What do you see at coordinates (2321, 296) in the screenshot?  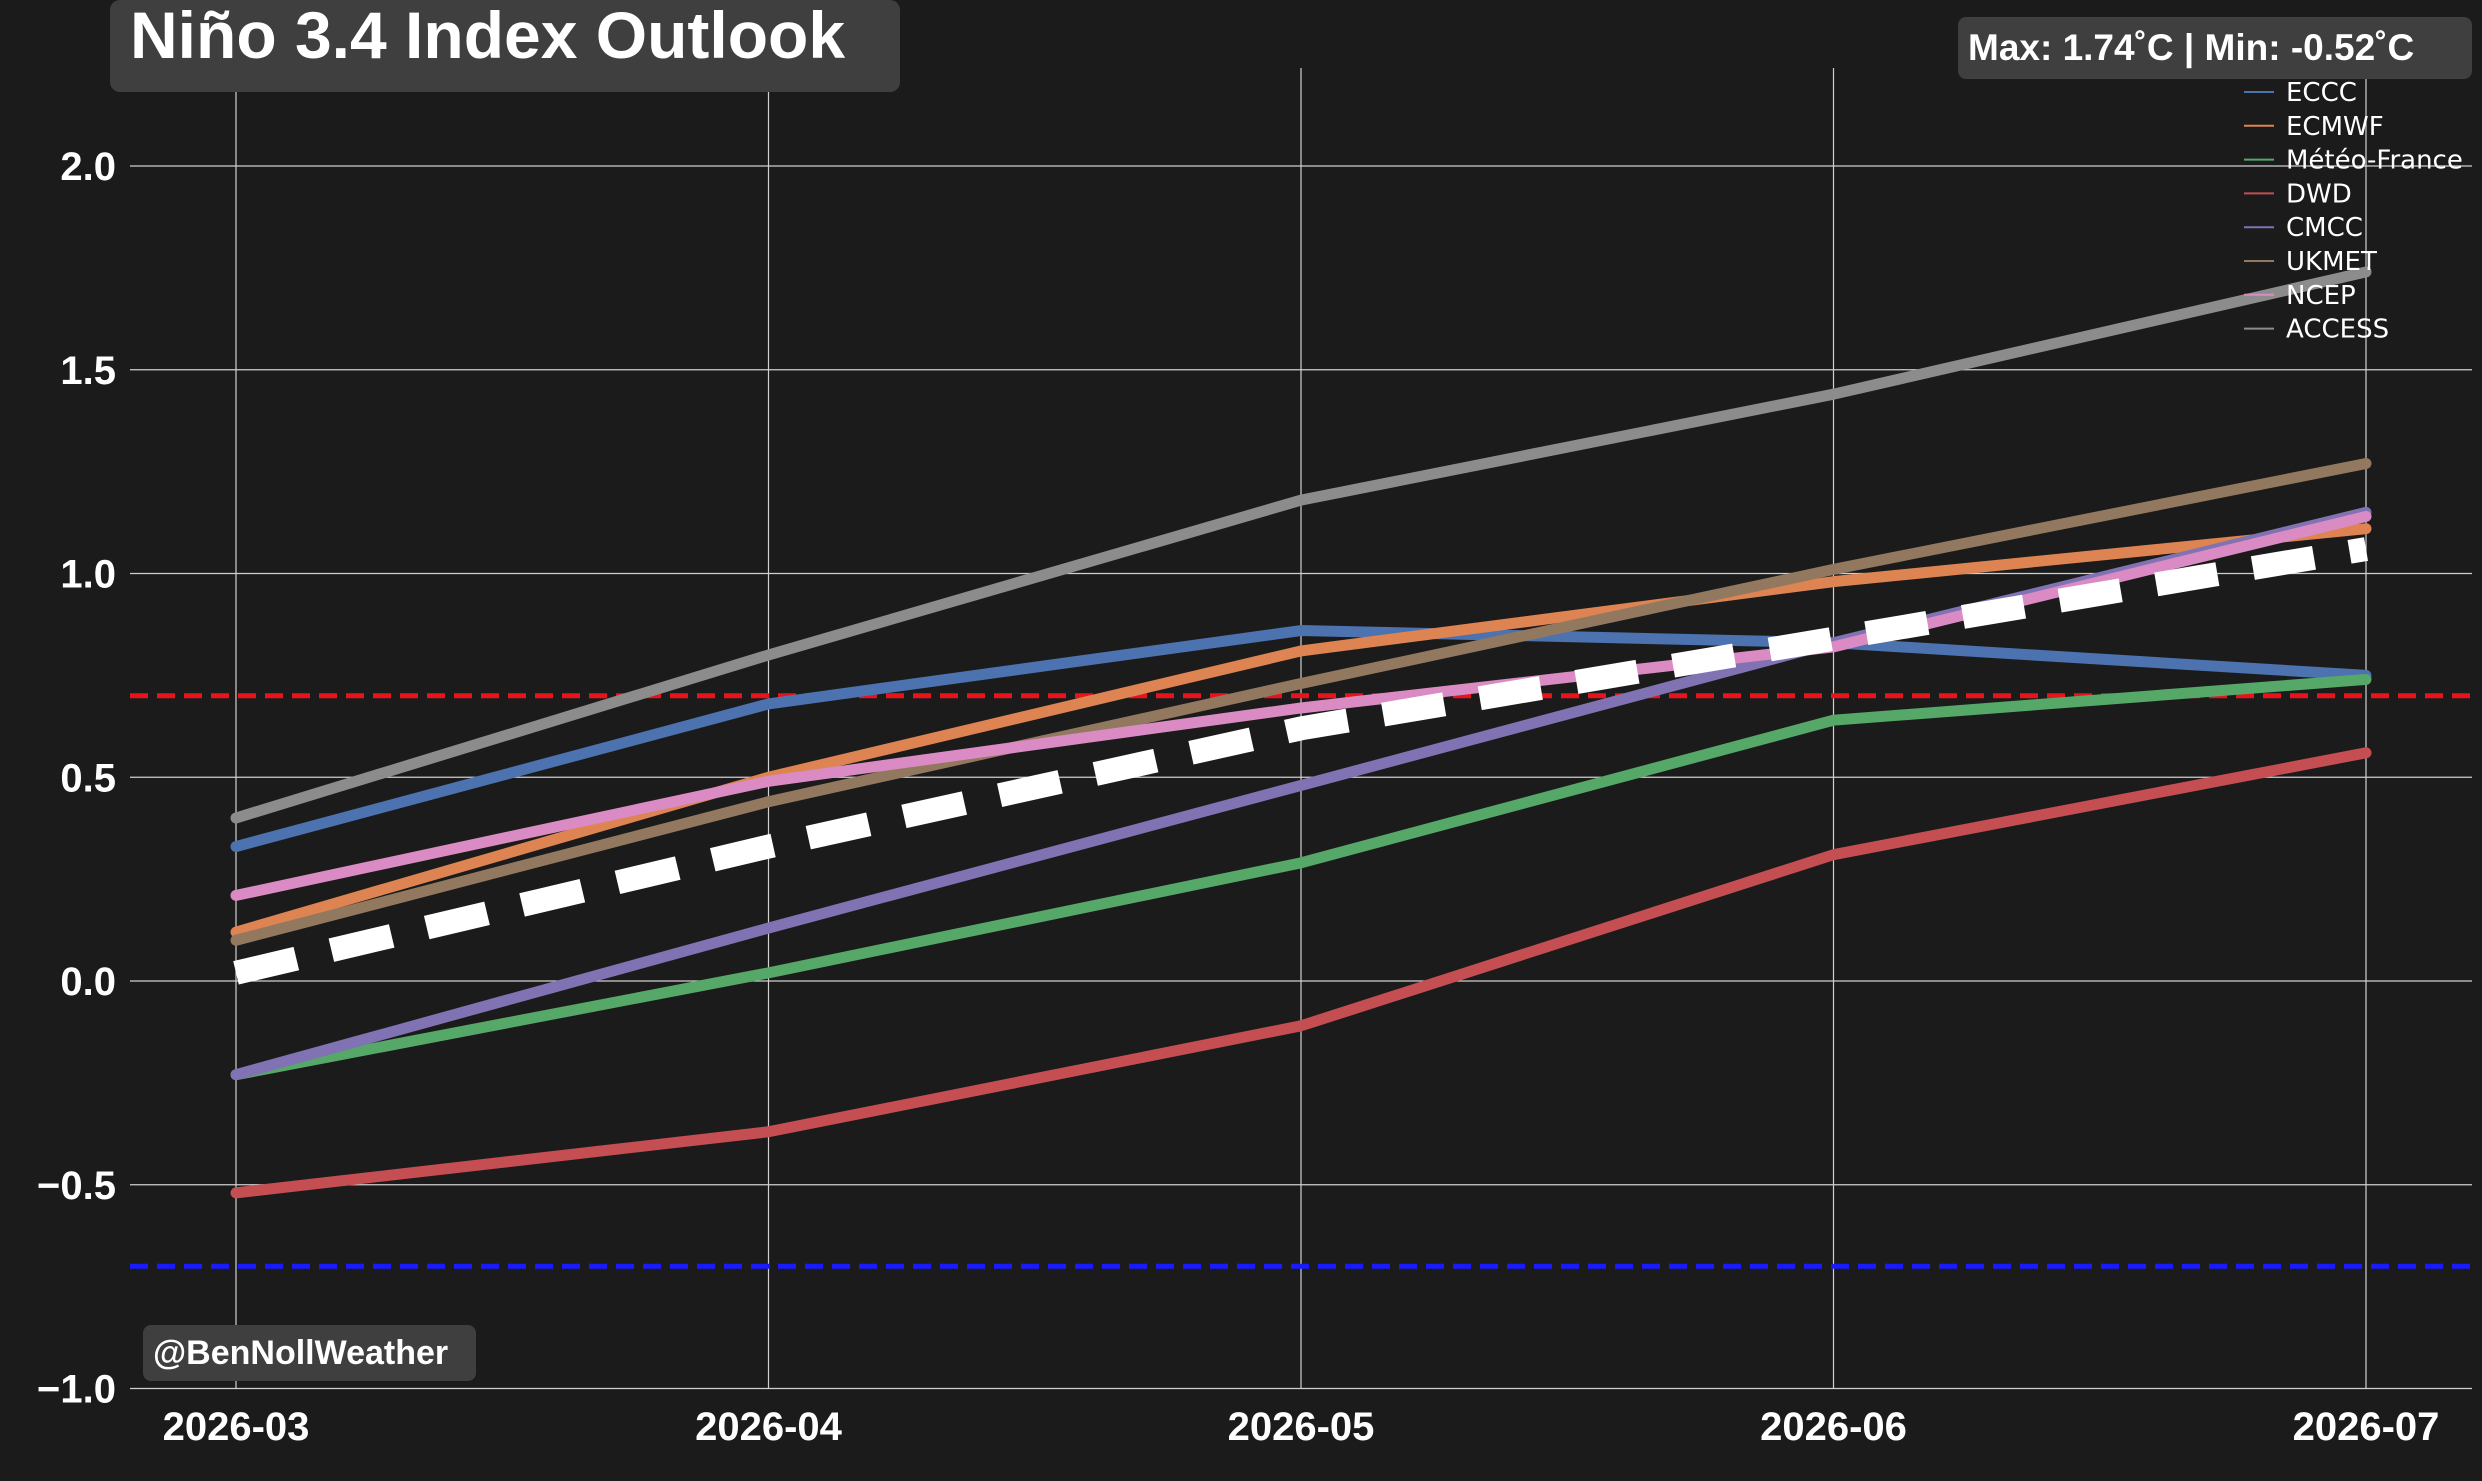 I see `legend-label: NCEP` at bounding box center [2321, 296].